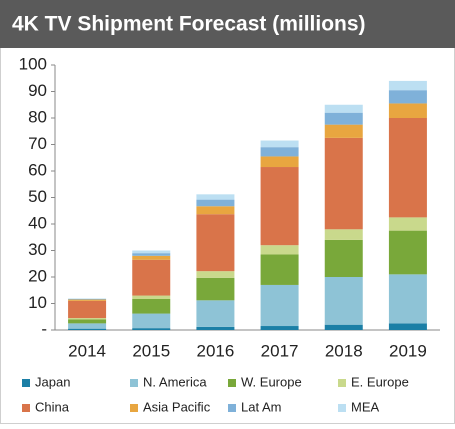 The height and width of the screenshot is (429, 455). I want to click on legend-label: Asia Pacific, so click(177, 406).